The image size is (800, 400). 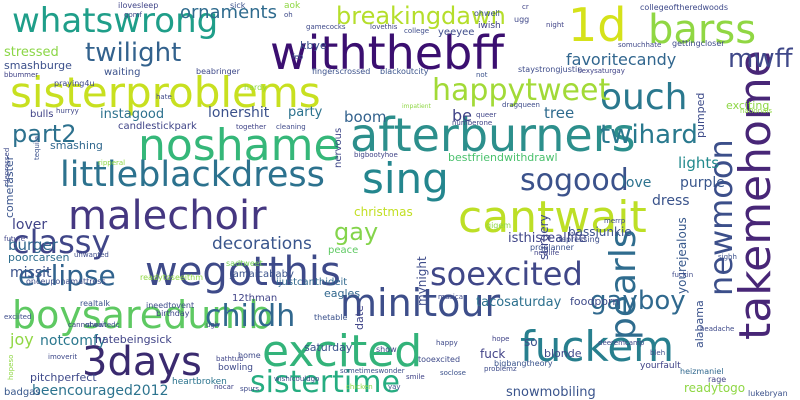 I want to click on word: deeremcamp, so click(x=621, y=343).